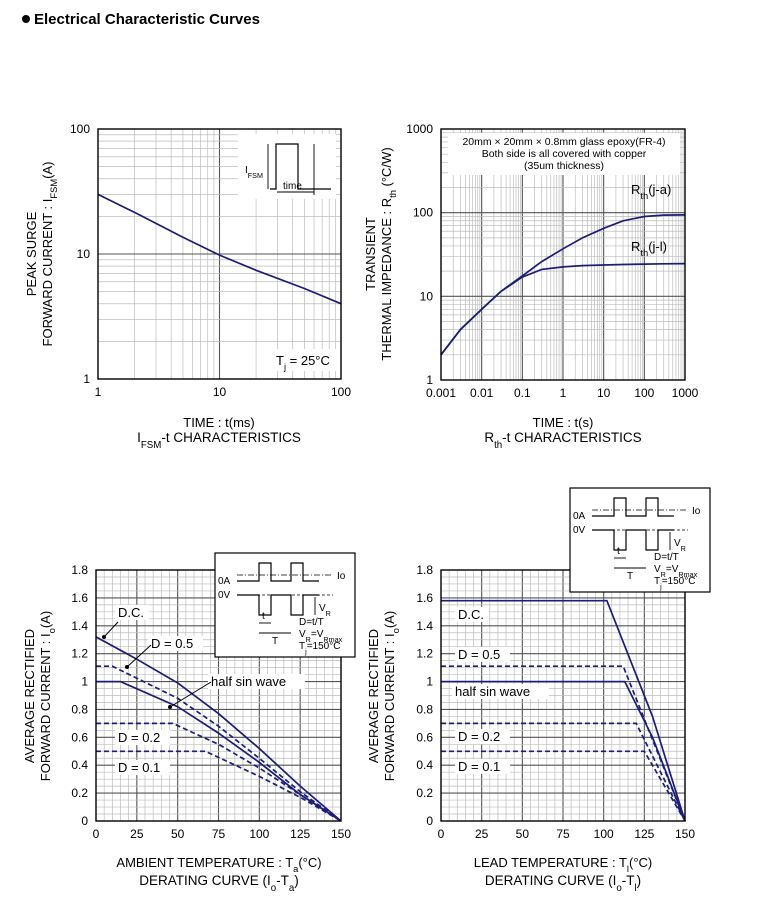  Describe the element at coordinates (218, 864) in the screenshot. I see `derate-ambient-xlabel: AMBIENT TEMPERATURE : Ta(°C)` at that location.